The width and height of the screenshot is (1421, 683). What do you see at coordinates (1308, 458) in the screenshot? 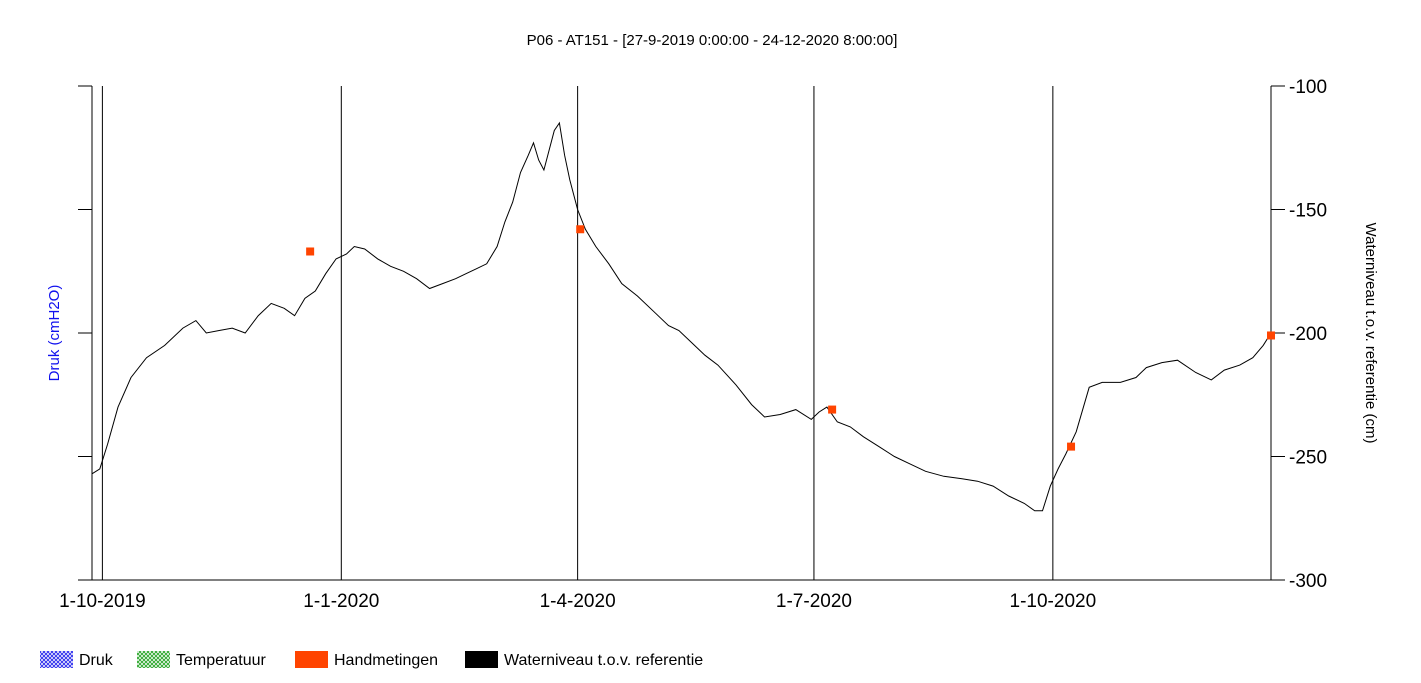
I see `y-tick-label: -250` at bounding box center [1308, 458].